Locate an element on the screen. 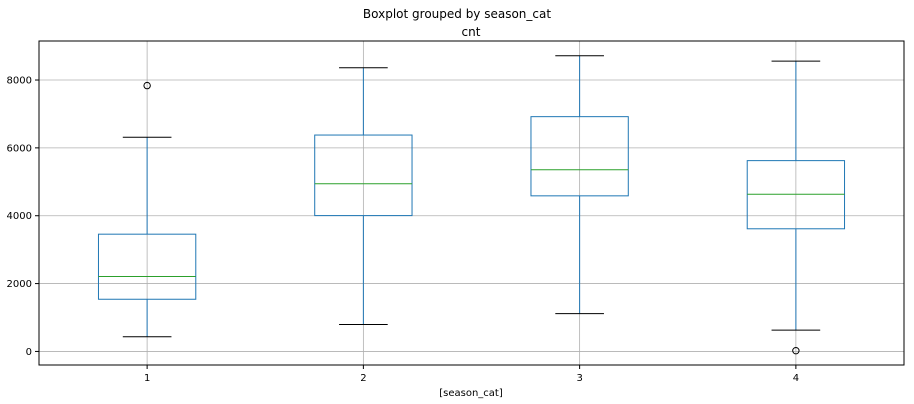 The height and width of the screenshot is (404, 914). x-tick-label: 2 is located at coordinates (363, 378).